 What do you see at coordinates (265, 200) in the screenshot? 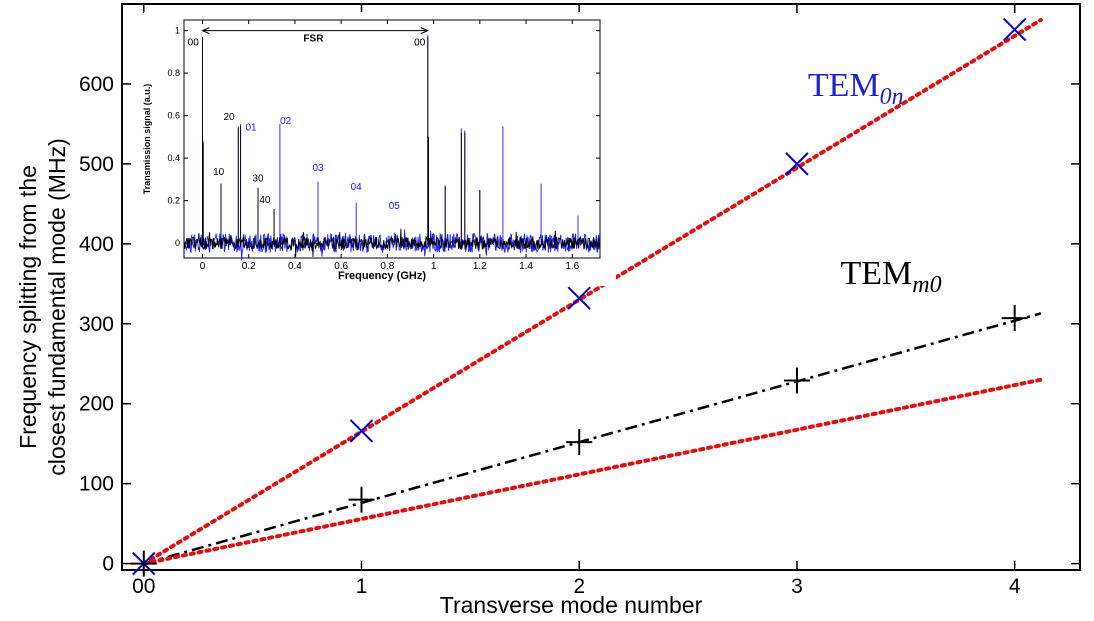
I see `inset-peak-label: 40` at bounding box center [265, 200].